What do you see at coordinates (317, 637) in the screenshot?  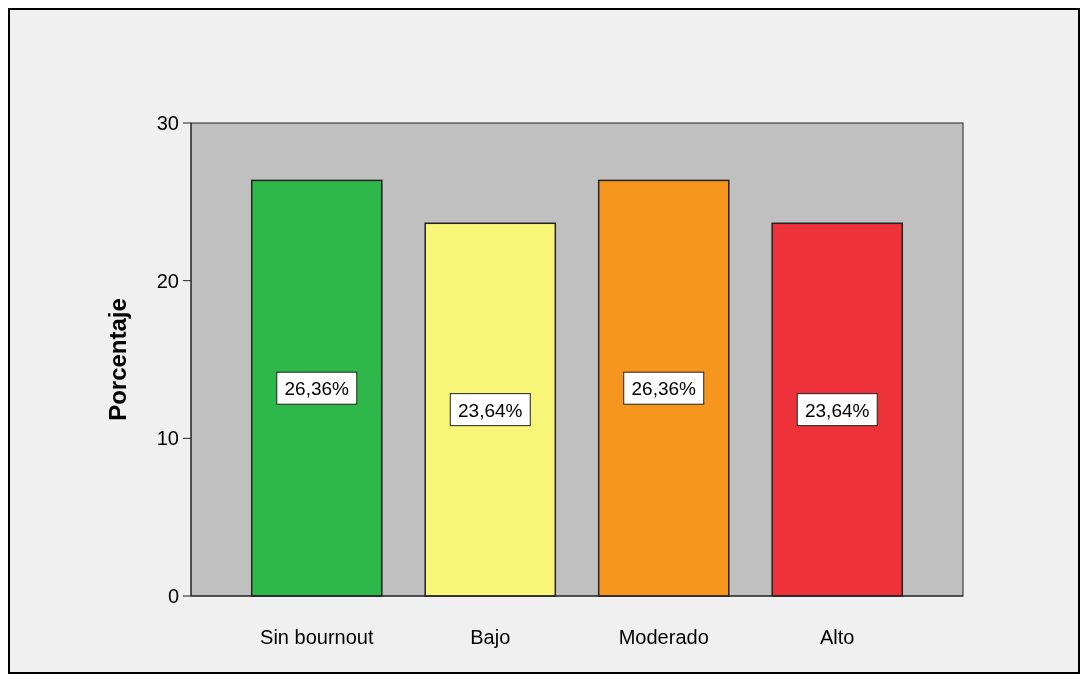 I see `x-tick-label: Sin bournout` at bounding box center [317, 637].